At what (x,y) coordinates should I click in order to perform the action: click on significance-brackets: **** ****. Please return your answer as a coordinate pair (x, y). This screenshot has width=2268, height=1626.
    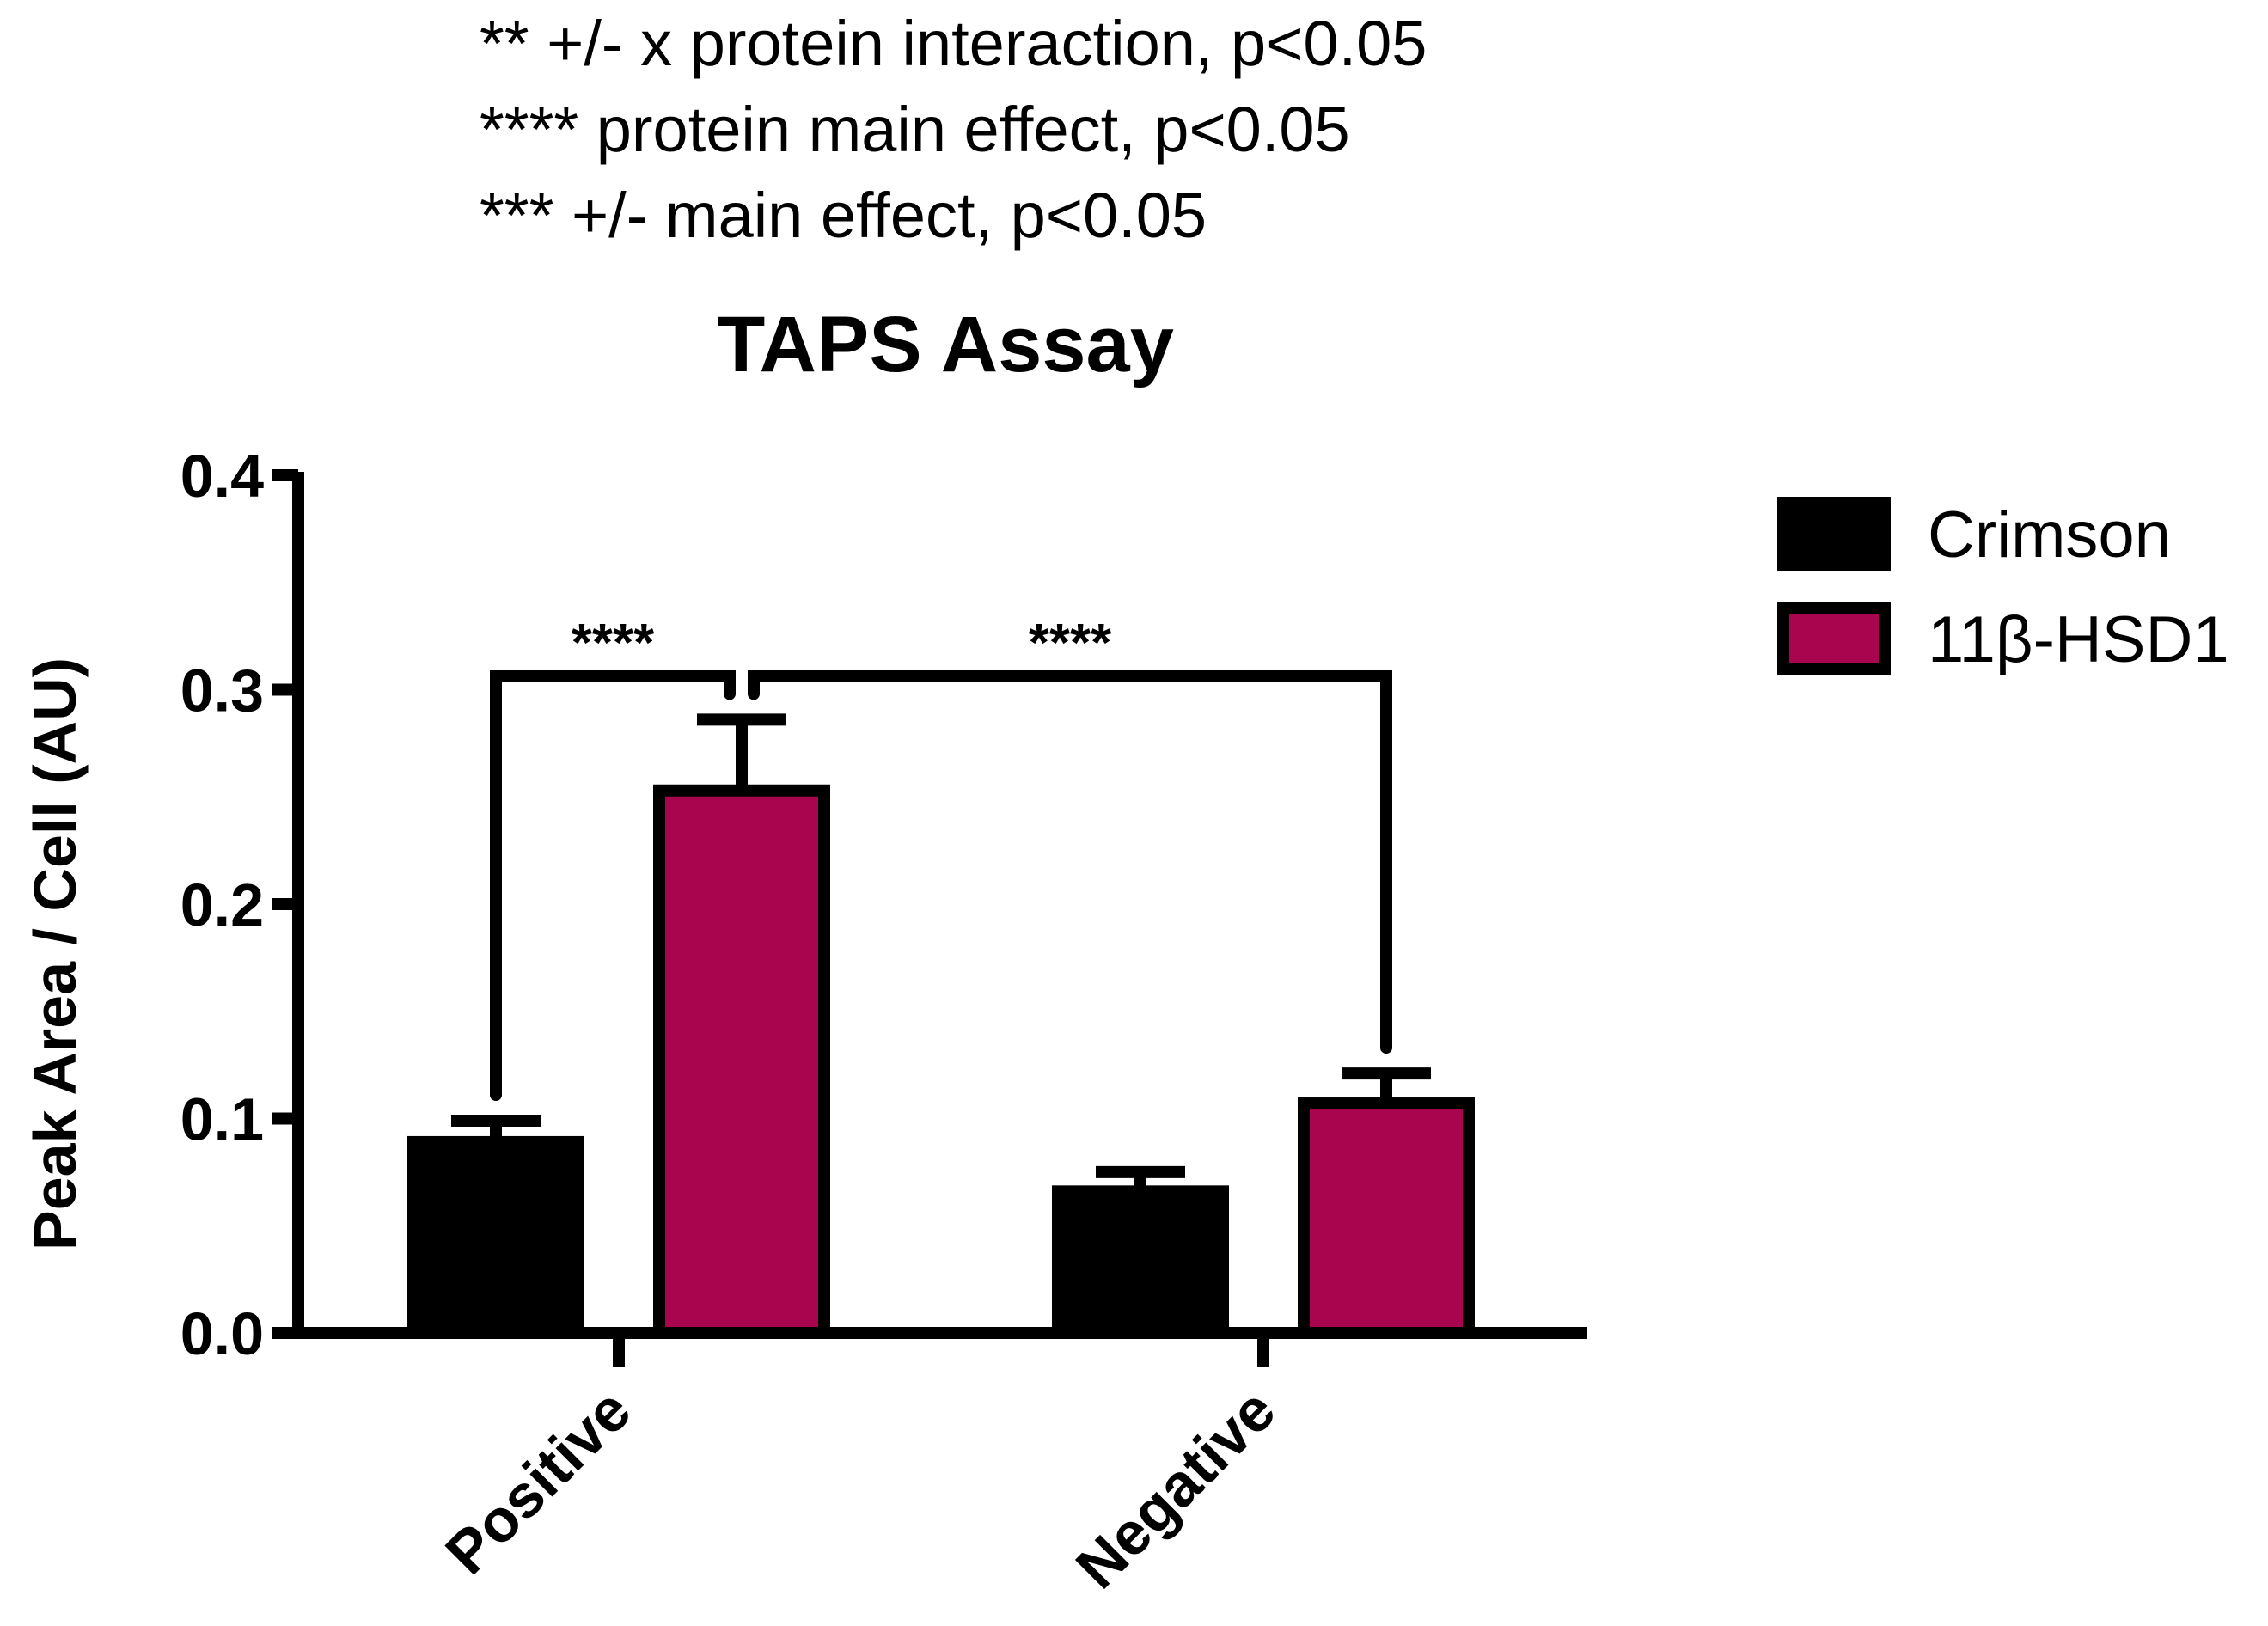
    Looking at the image, I should click on (941, 857).